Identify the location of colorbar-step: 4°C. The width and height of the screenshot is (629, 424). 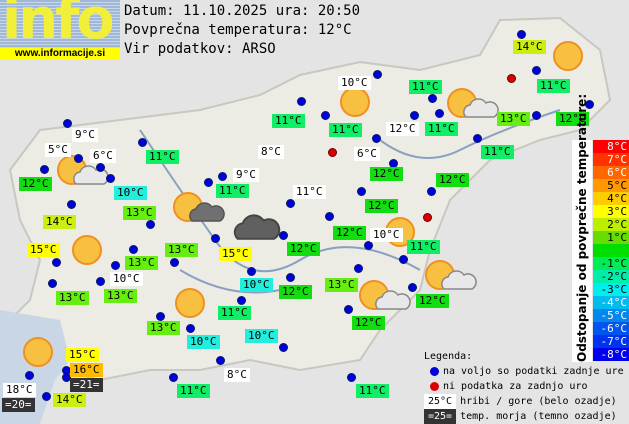
(611, 198).